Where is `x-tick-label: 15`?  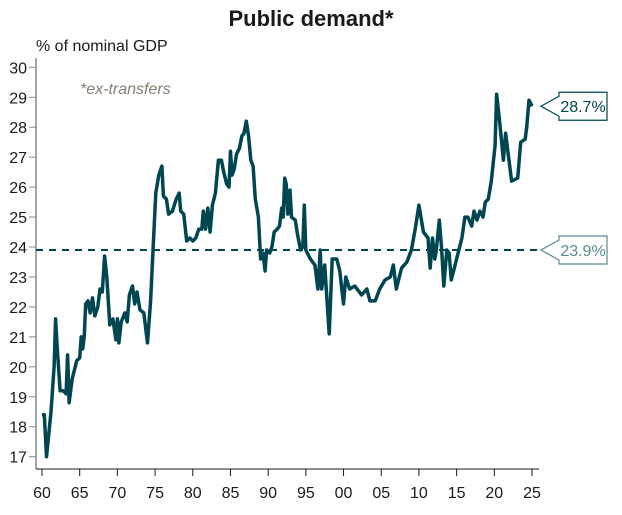 x-tick-label: 15 is located at coordinates (457, 493).